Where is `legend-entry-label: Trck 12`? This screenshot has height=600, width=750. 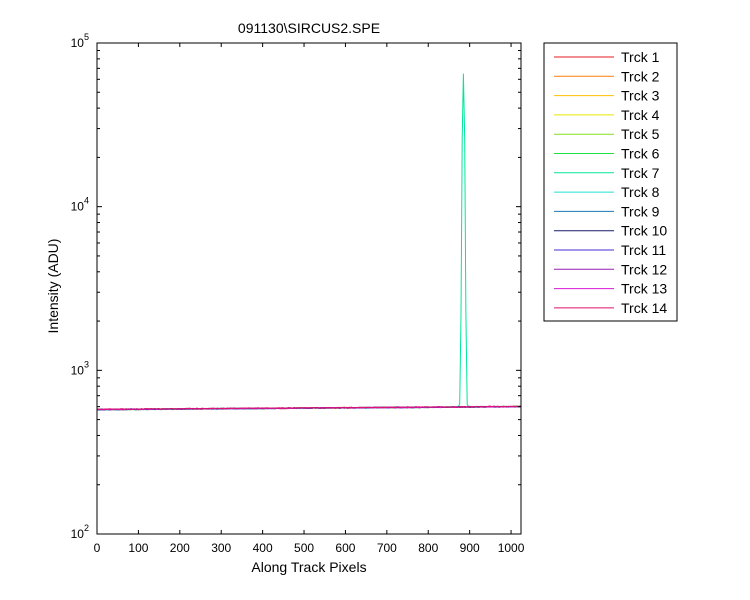 legend-entry-label: Trck 12 is located at coordinates (644, 269).